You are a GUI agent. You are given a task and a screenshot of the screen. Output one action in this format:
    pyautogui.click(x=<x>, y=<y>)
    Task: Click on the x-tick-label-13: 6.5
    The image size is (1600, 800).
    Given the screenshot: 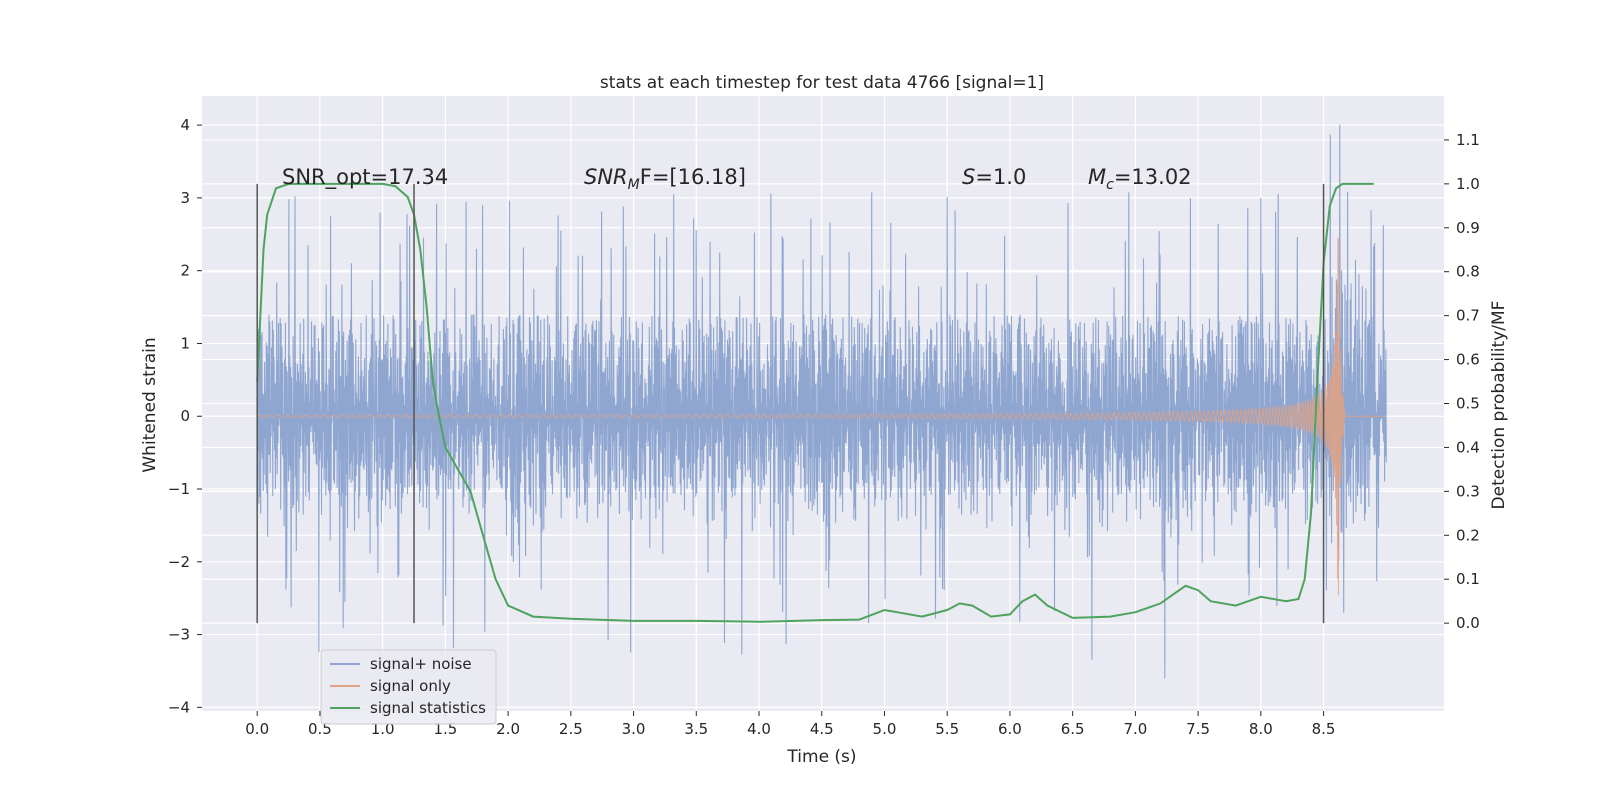 What is the action you would take?
    pyautogui.click(x=1073, y=729)
    